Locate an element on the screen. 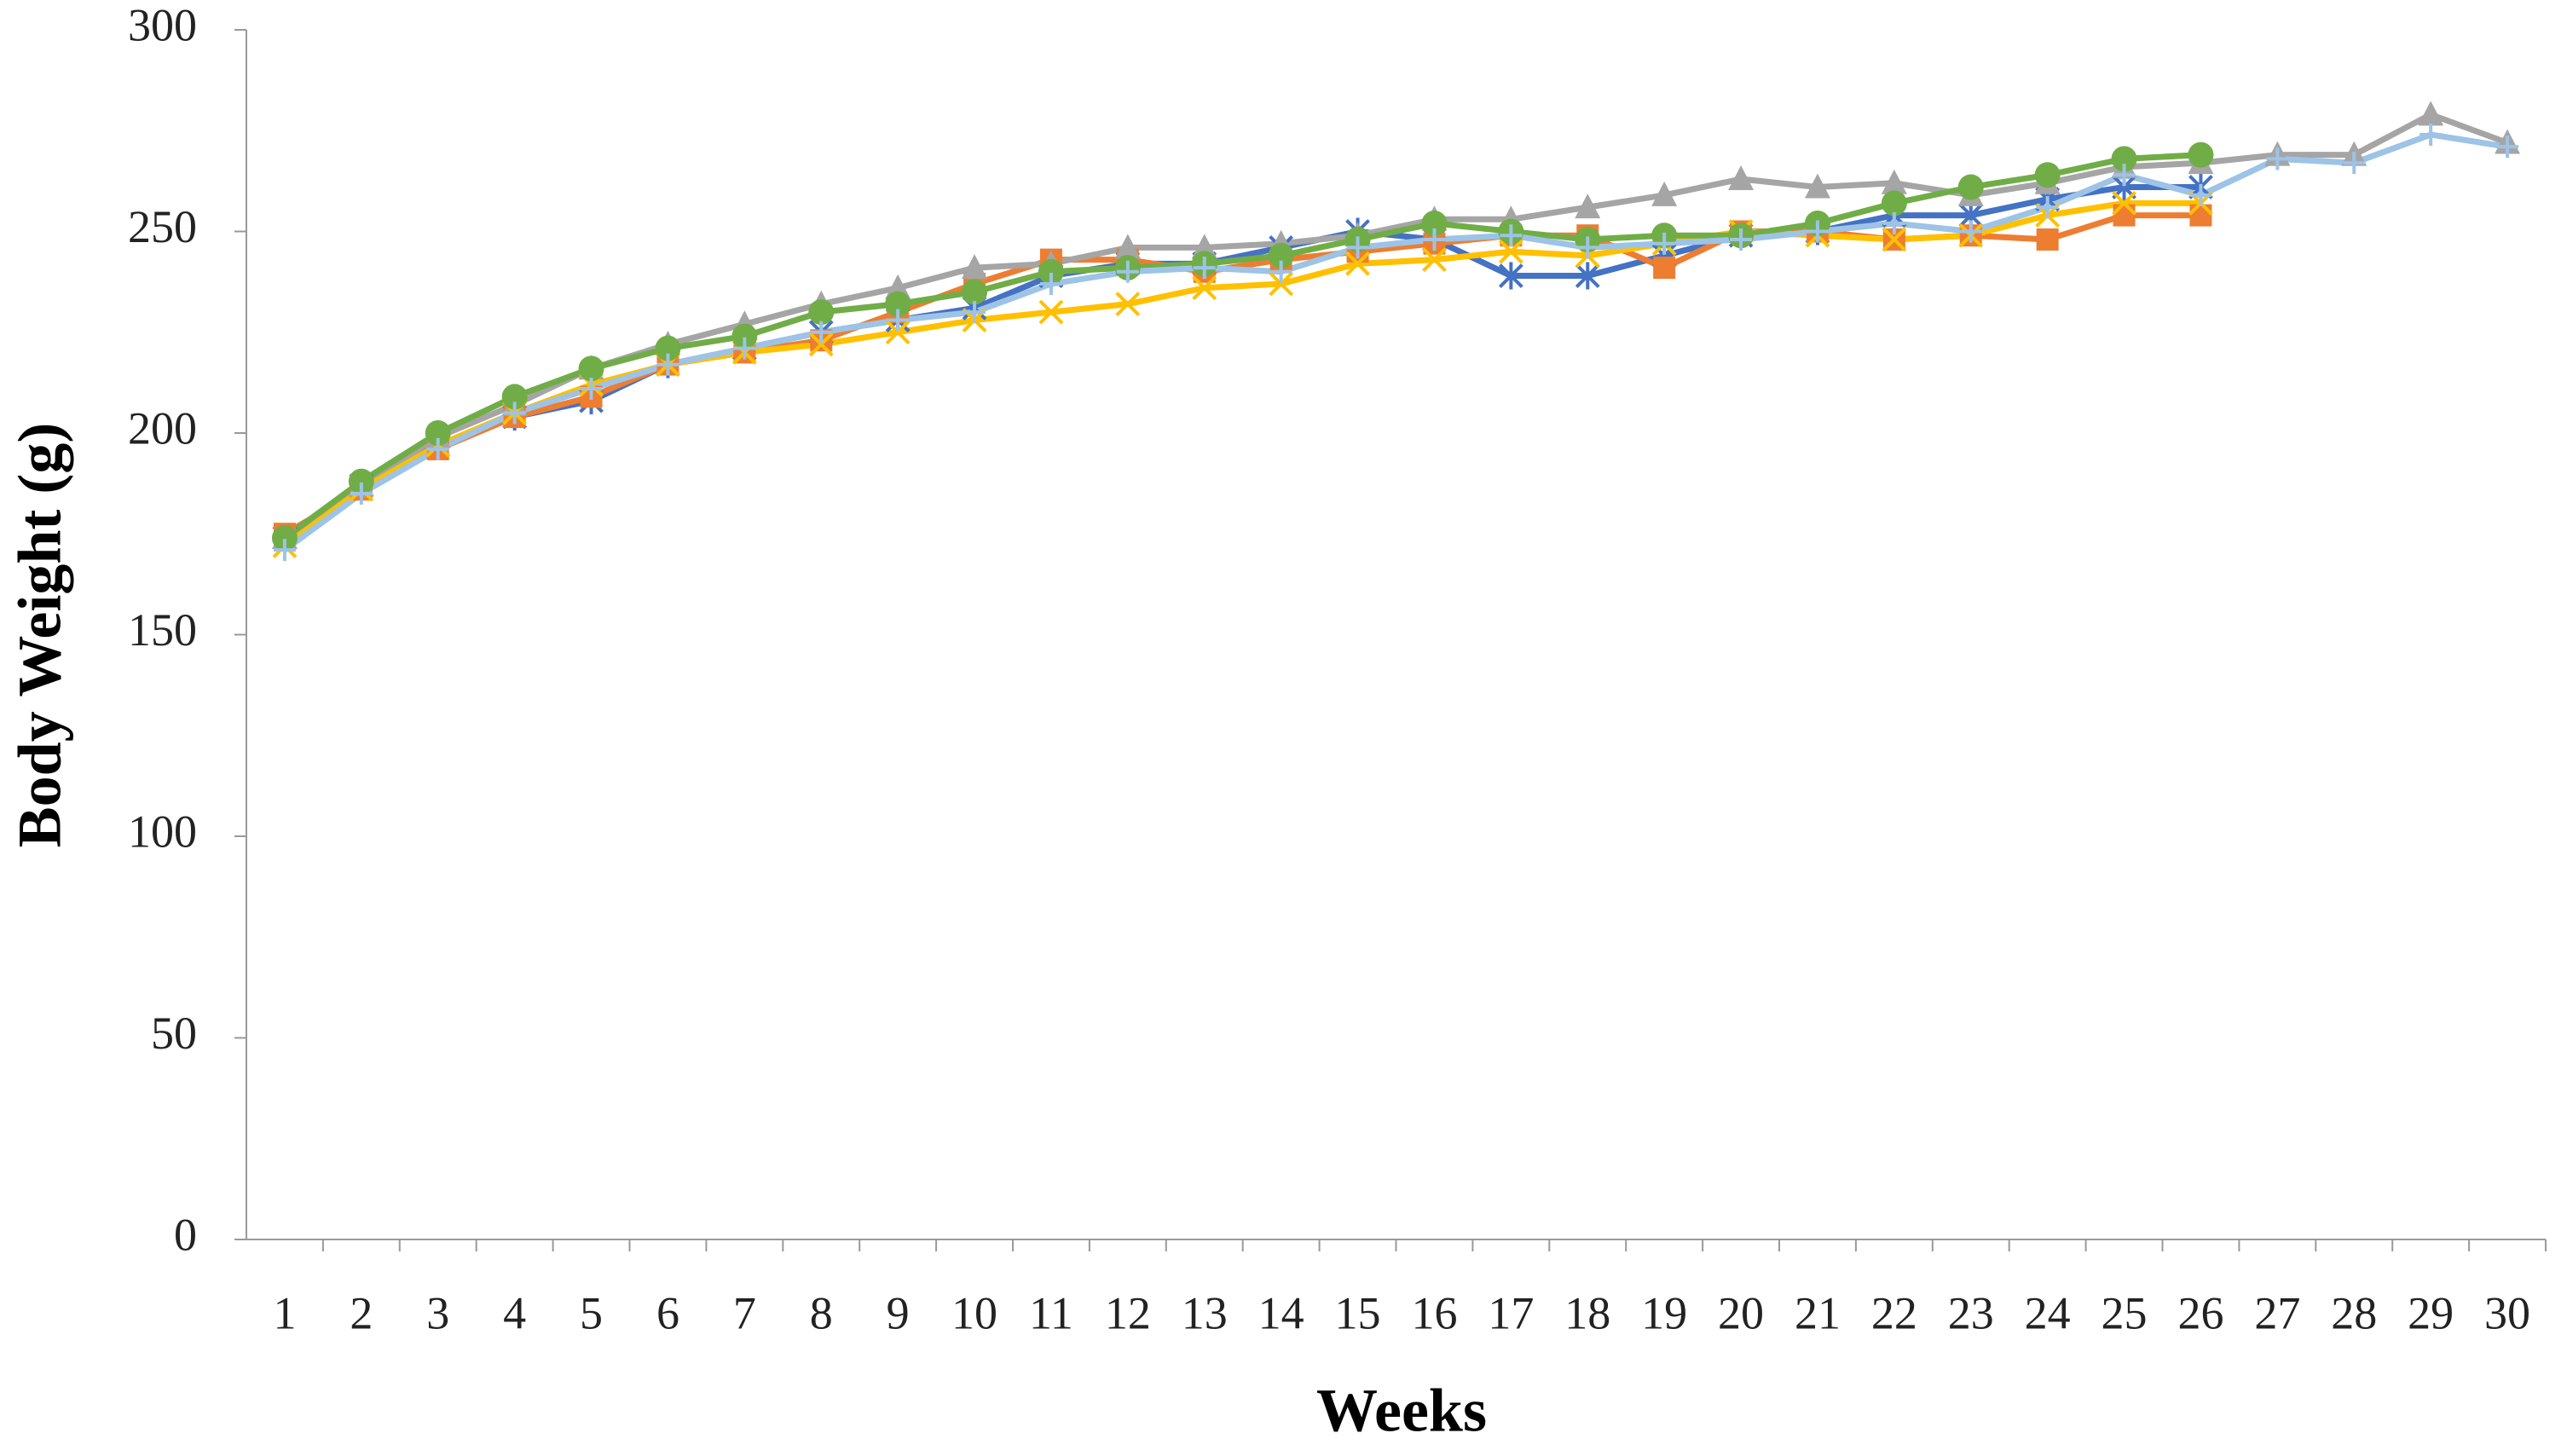 Image resolution: width=2567 pixels, height=1456 pixels. x-tick-label: 25 is located at coordinates (2125, 1312).